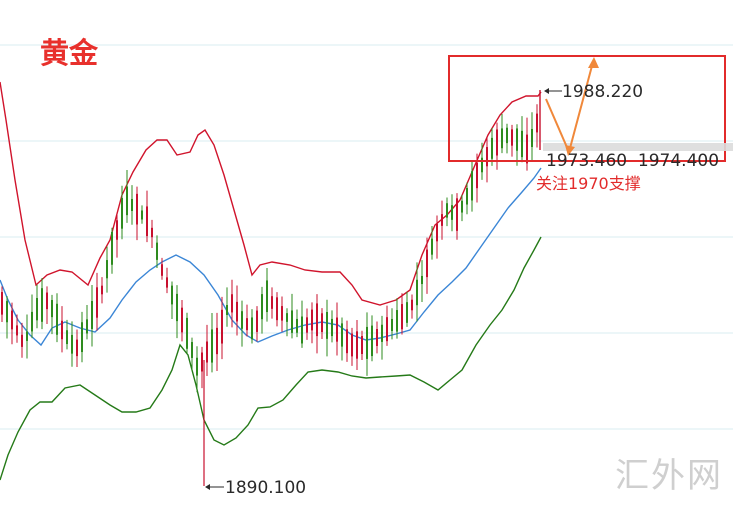 The width and height of the screenshot is (733, 505). Describe the element at coordinates (632, 161) in the screenshot. I see `levels-value: 1973.460 1974.400` at that location.